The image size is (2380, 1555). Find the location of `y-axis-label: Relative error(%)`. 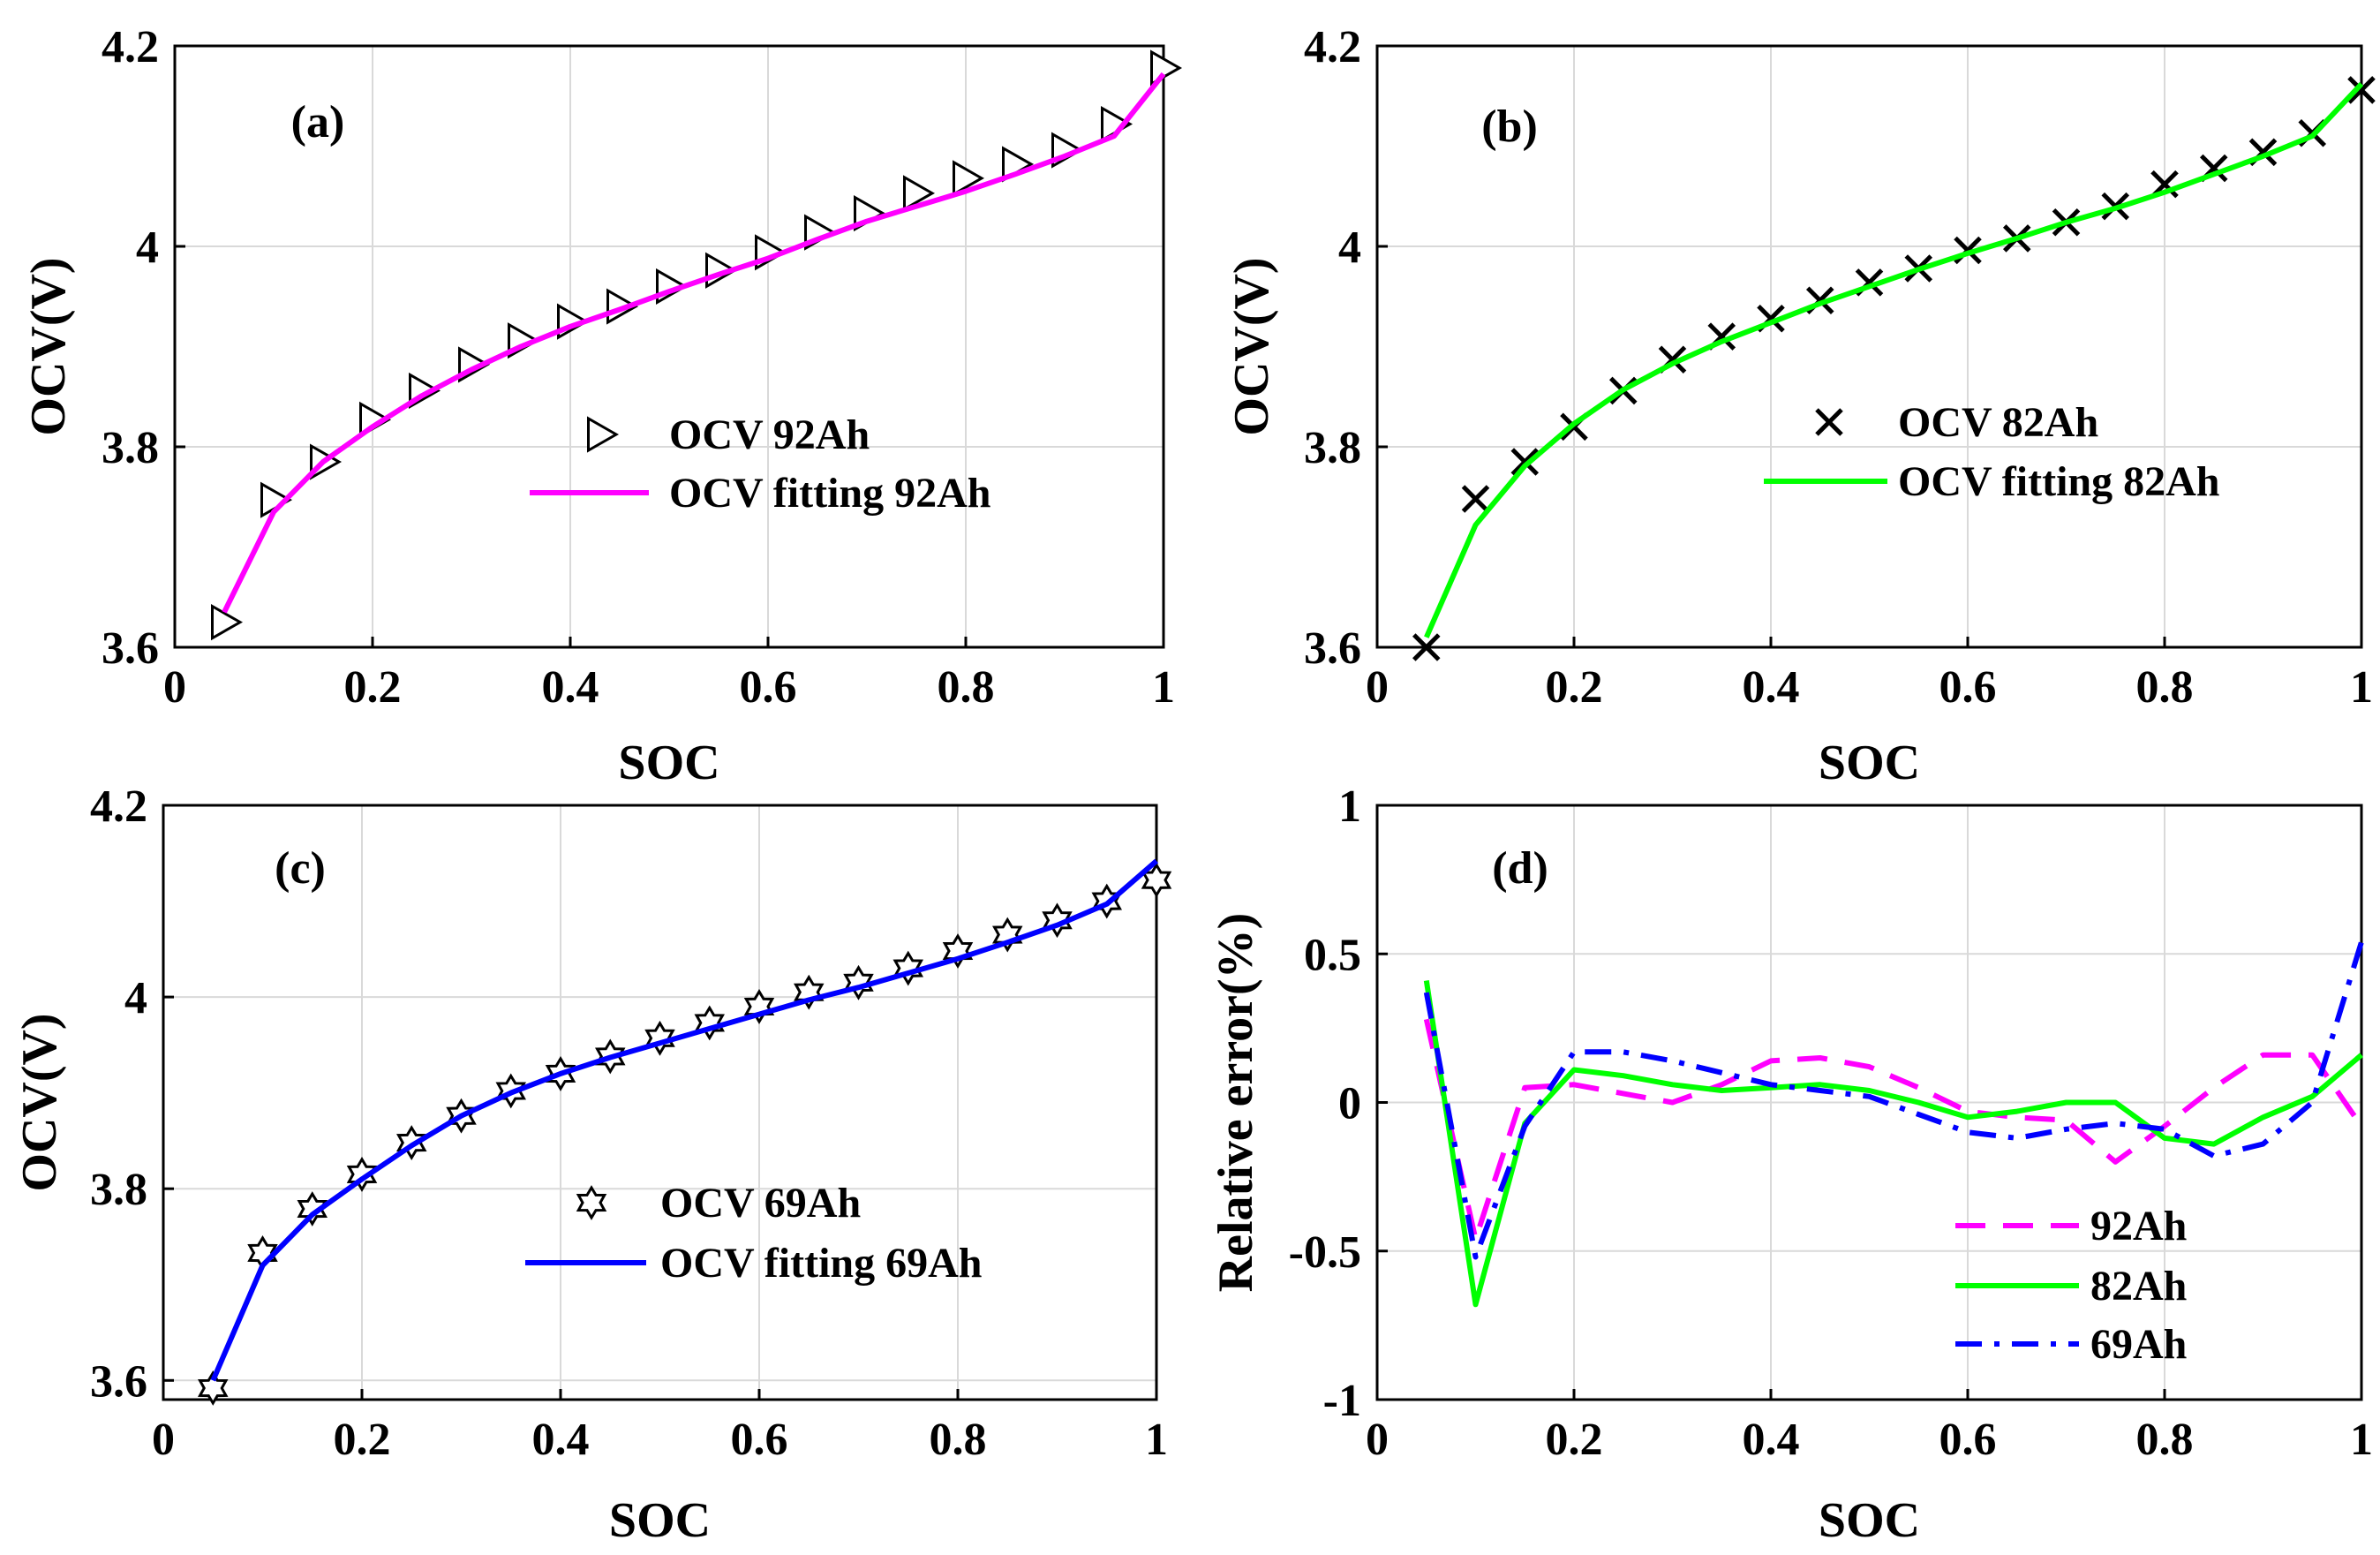

y-axis-label: Relative error(%) is located at coordinates (1236, 1103).